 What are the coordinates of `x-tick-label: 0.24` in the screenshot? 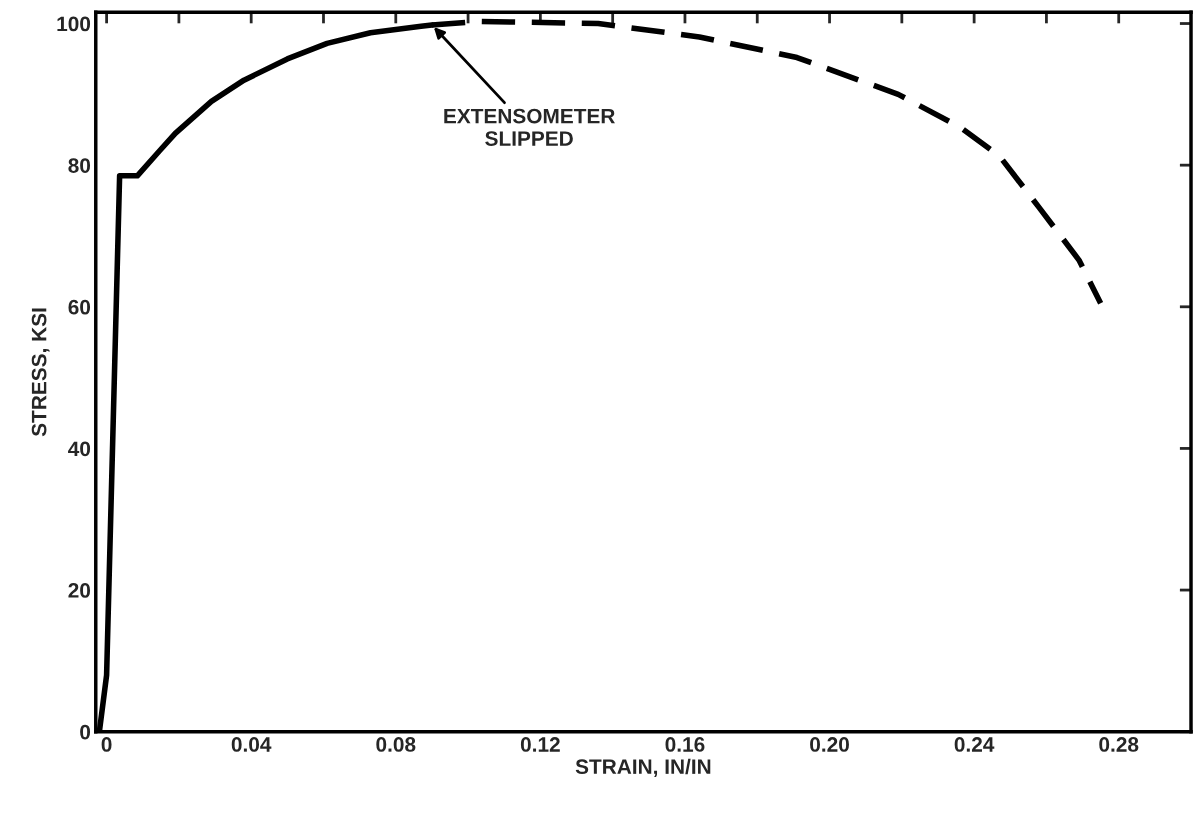 It's located at (974, 744).